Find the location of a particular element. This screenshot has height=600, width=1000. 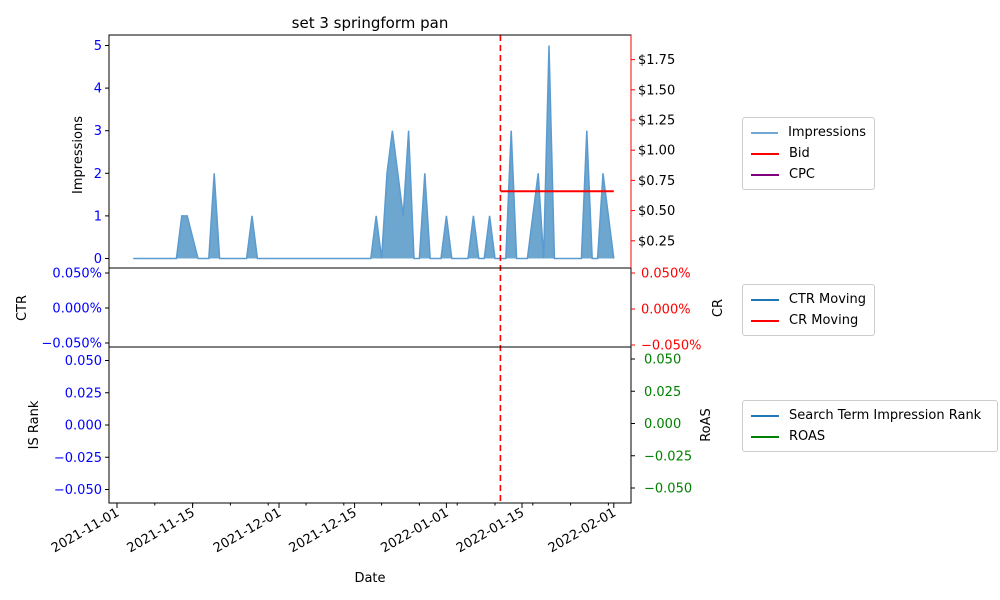

legend-item-cpc: CPC is located at coordinates (808, 174).